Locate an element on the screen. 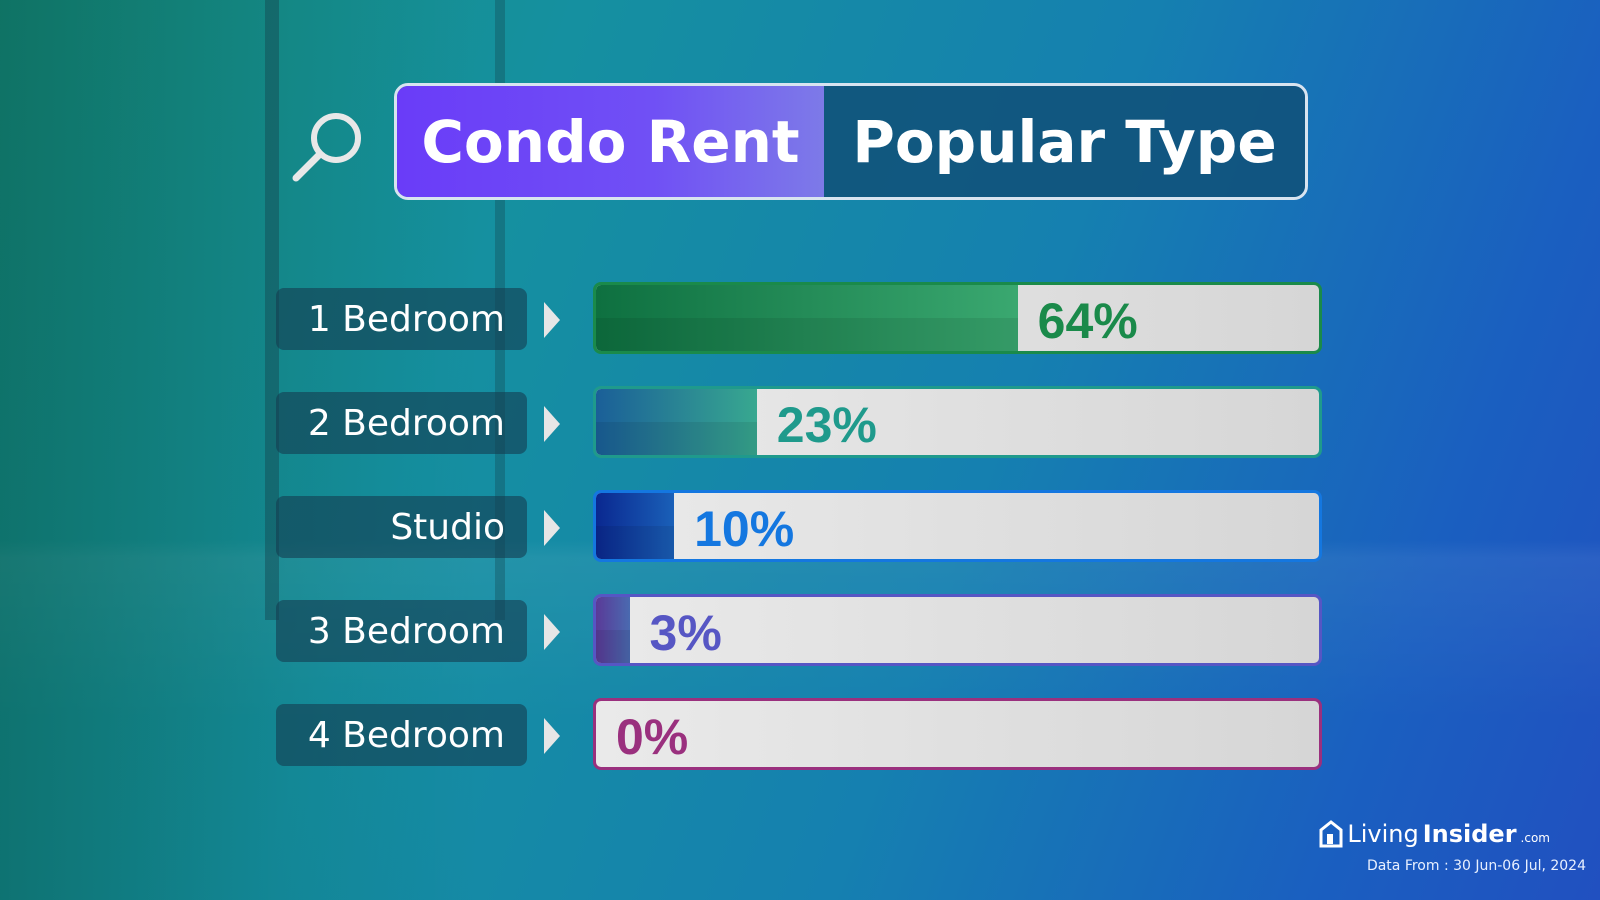  bar-track: 10% is located at coordinates (957, 526).